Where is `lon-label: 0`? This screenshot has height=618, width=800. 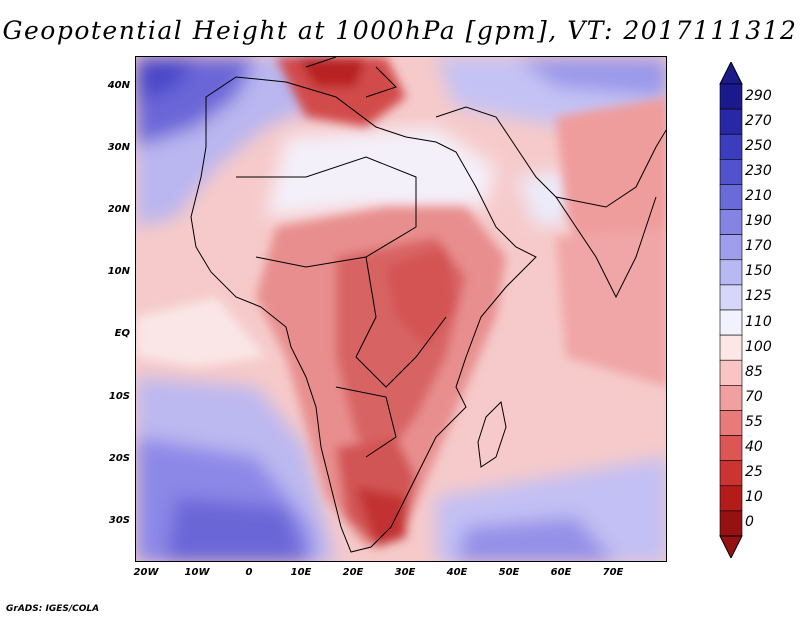
lon-label: 0 is located at coordinates (249, 572).